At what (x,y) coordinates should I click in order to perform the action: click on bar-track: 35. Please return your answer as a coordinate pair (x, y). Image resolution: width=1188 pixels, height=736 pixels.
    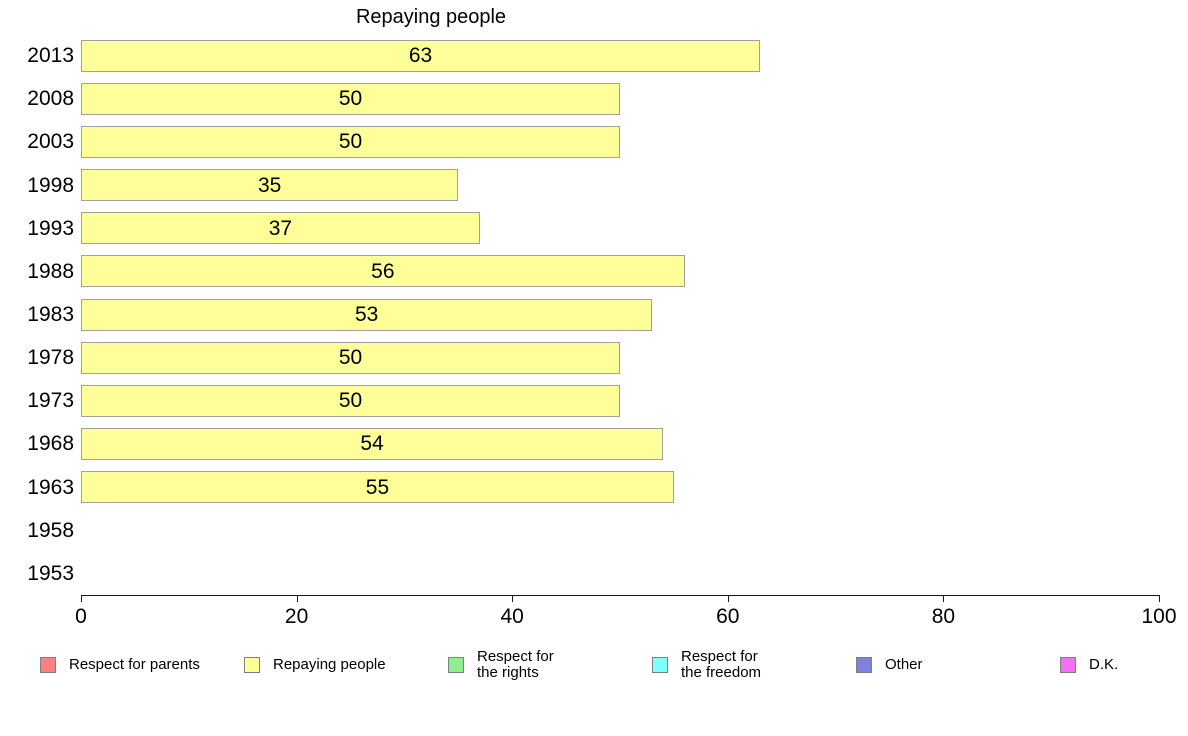
    Looking at the image, I should click on (620, 185).